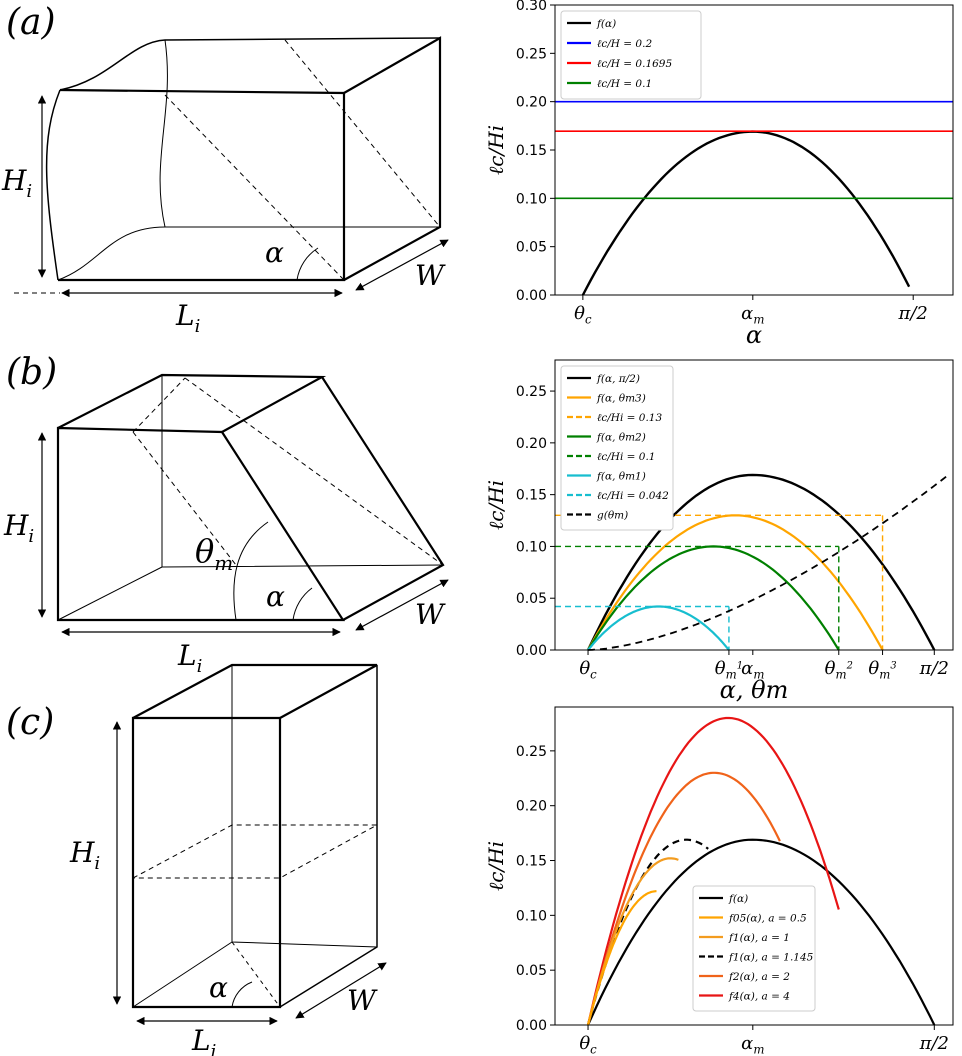 Image resolution: width=962 pixels, height=1056 pixels. I want to click on panel-label-c: (c), so click(30, 722).